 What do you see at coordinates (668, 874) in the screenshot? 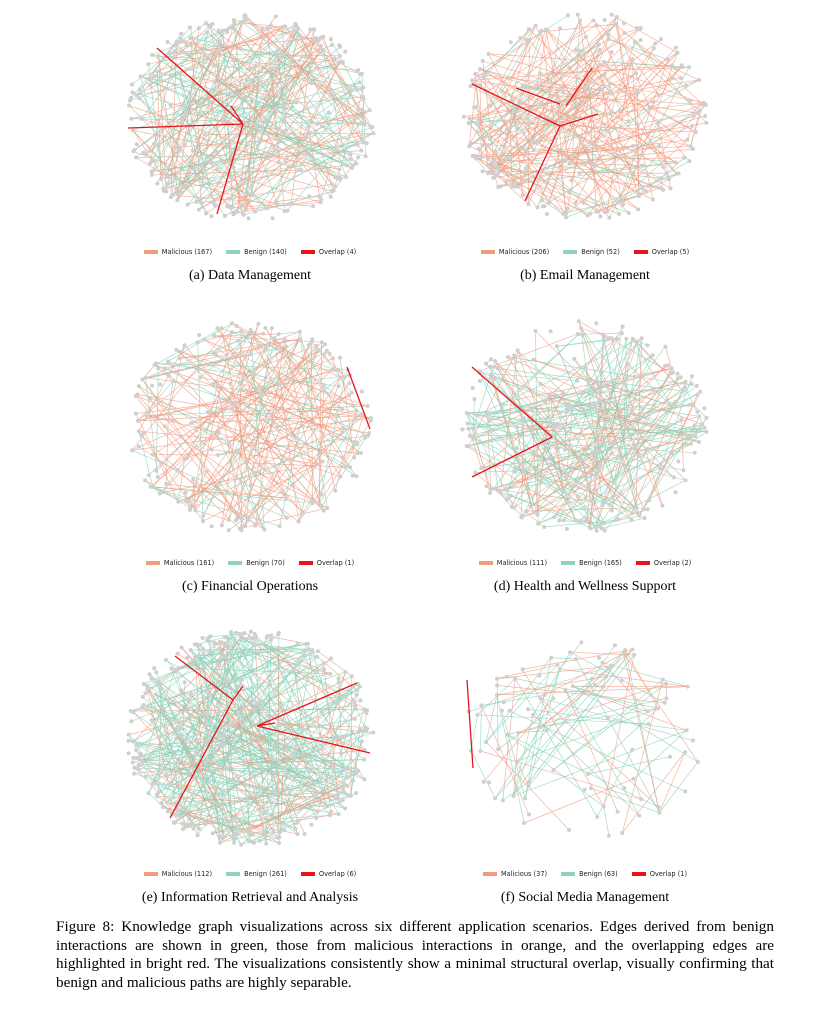
I see `legend-label-overlap: Overlap (1)` at bounding box center [668, 874].